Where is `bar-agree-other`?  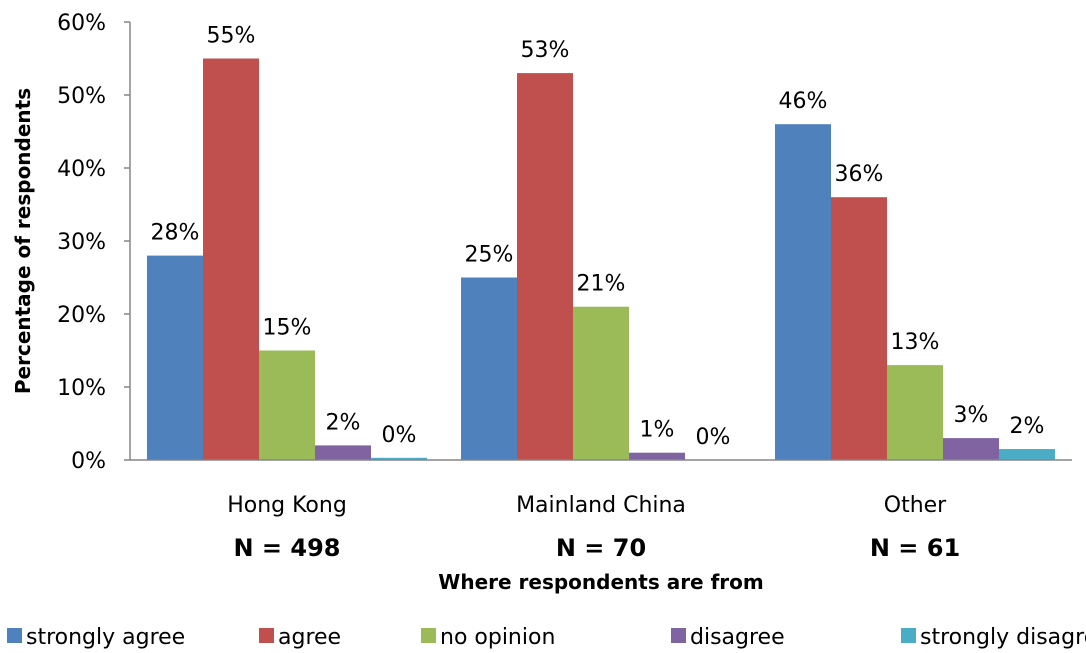
bar-agree-other is located at coordinates (859, 328).